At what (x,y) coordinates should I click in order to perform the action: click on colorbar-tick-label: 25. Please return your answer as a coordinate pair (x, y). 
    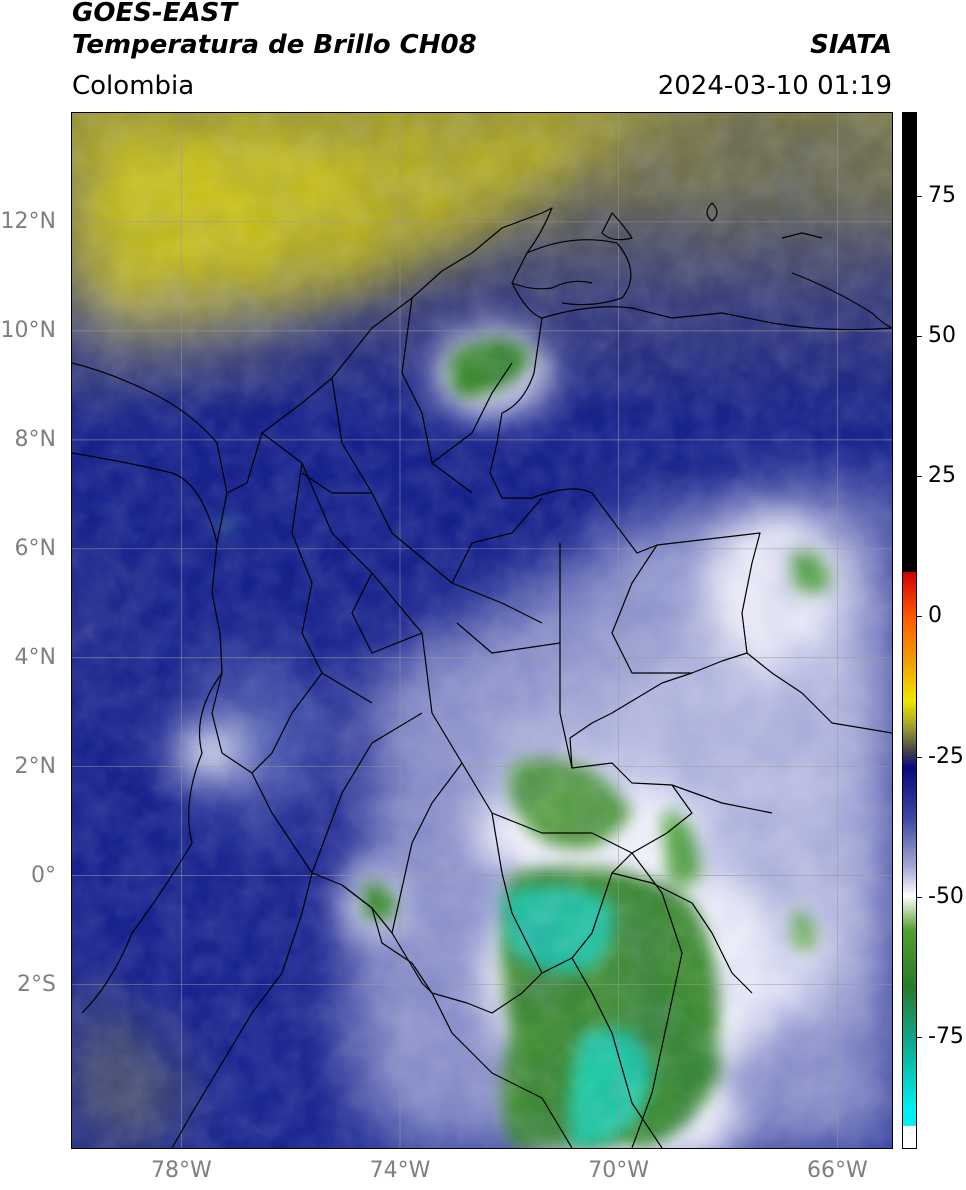
    Looking at the image, I should click on (942, 476).